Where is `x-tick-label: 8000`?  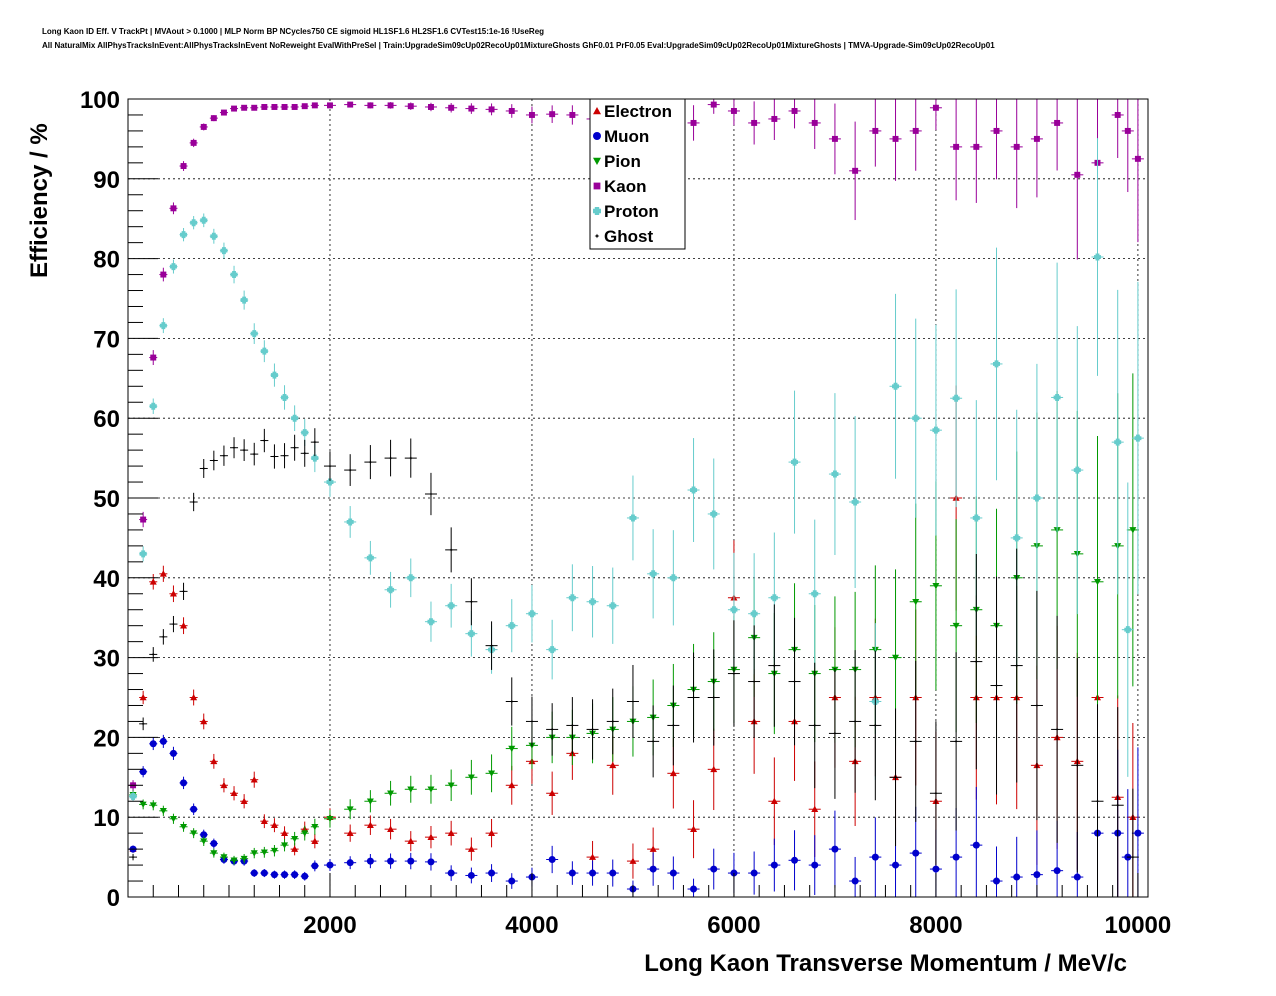
x-tick-label: 8000 is located at coordinates (935, 925).